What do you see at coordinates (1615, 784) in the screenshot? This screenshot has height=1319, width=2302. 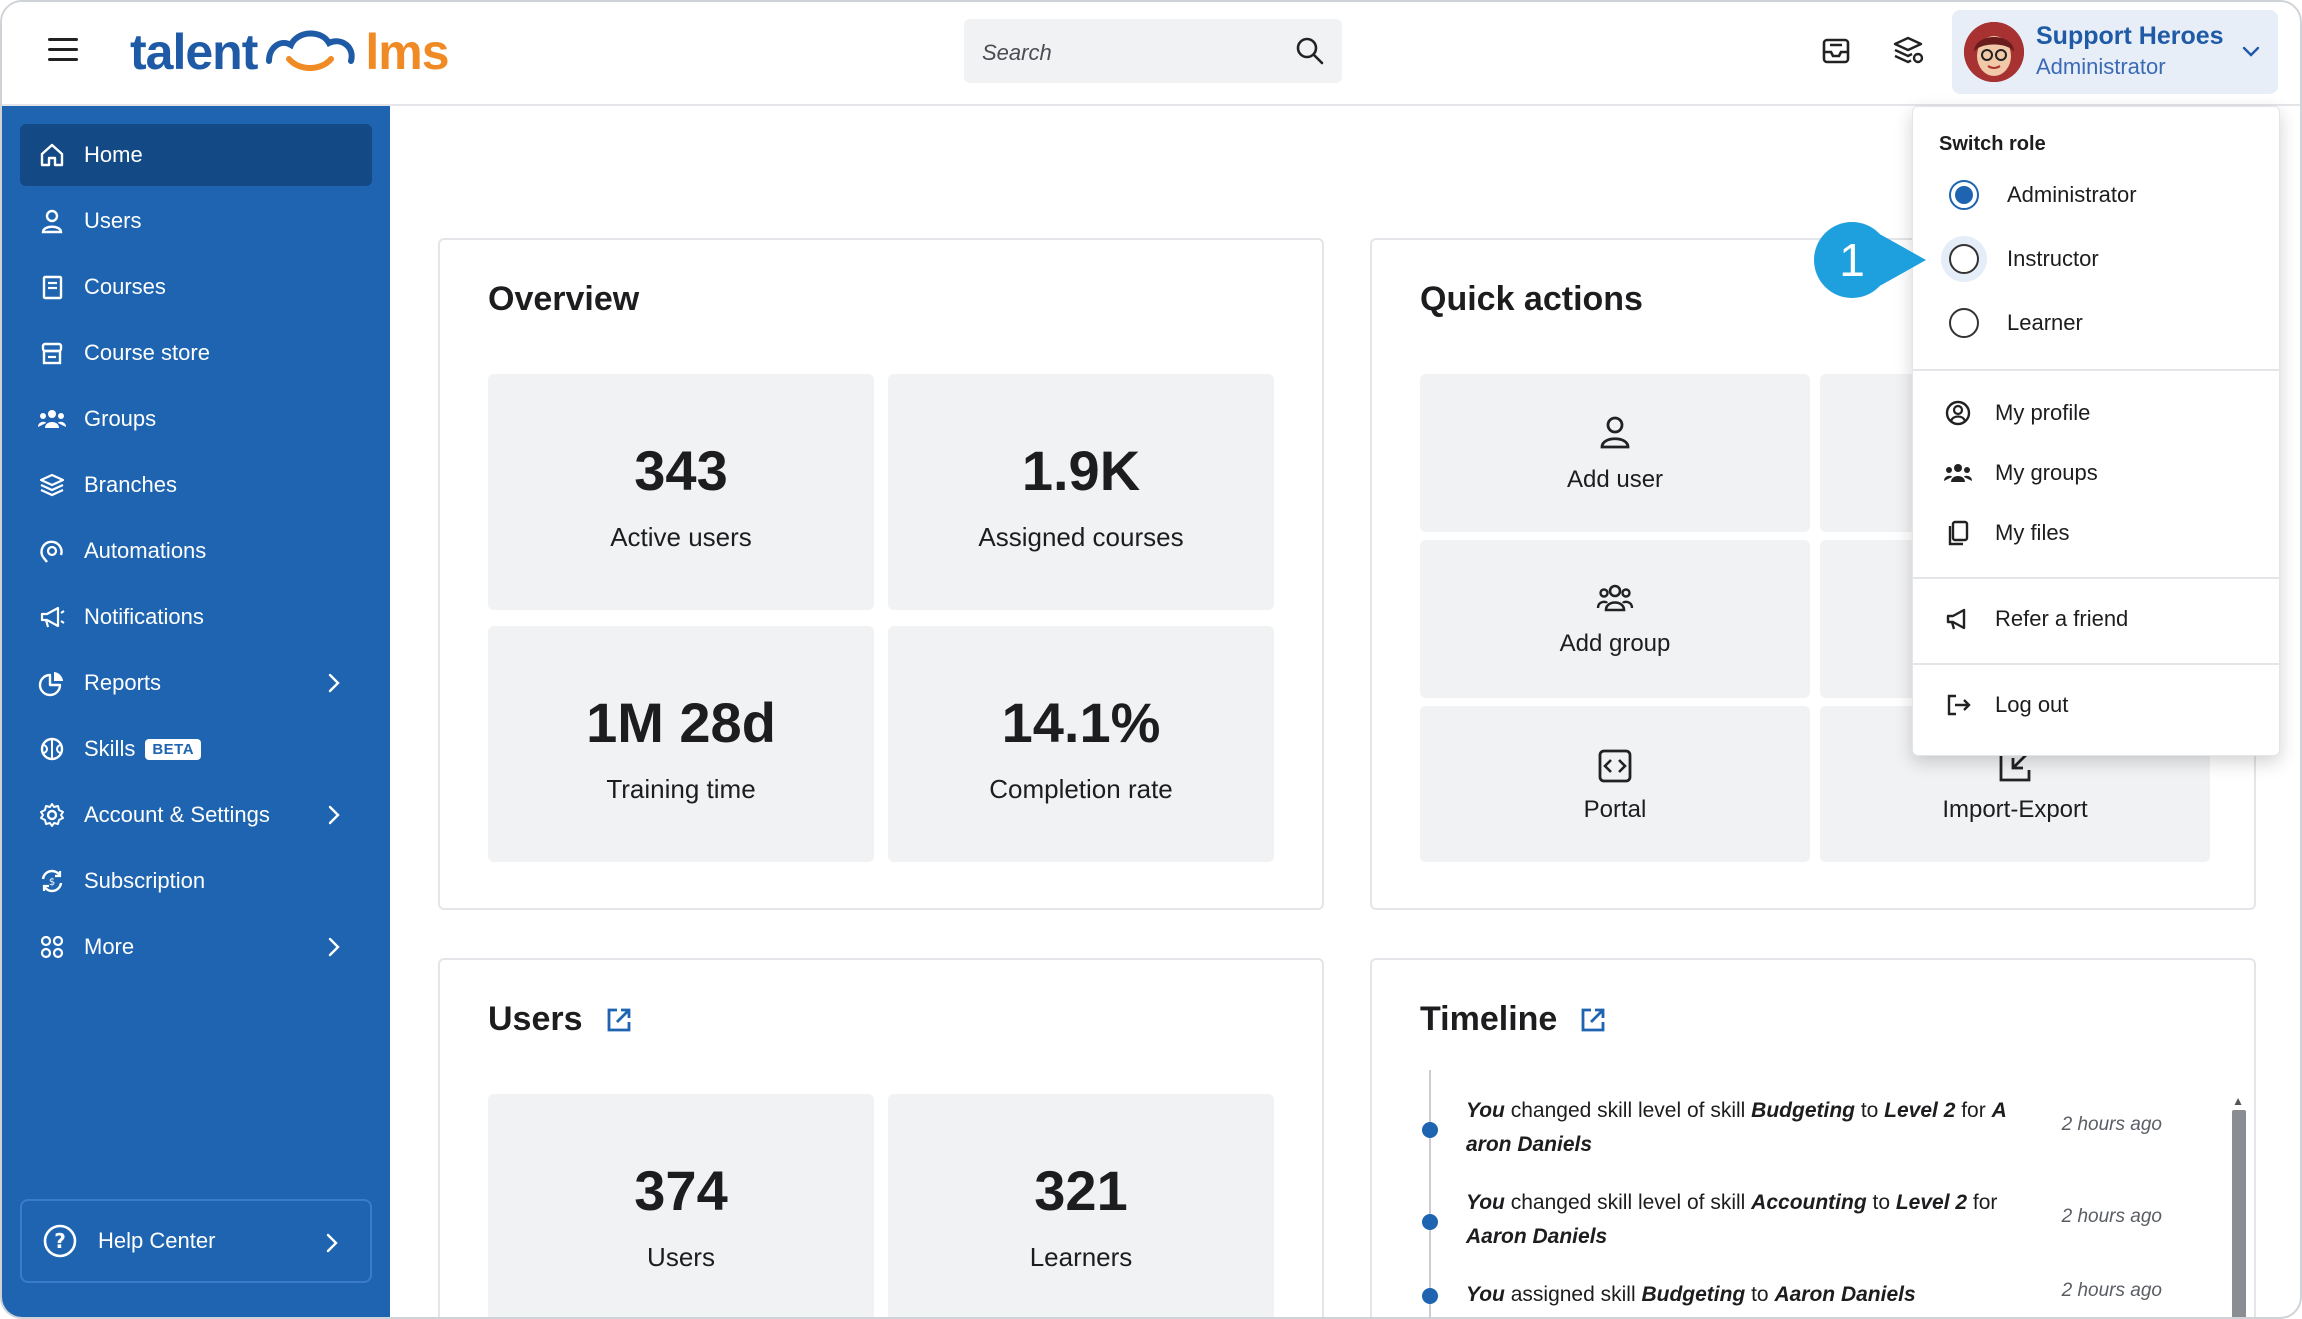 I see `quick-action-portal: Portal` at bounding box center [1615, 784].